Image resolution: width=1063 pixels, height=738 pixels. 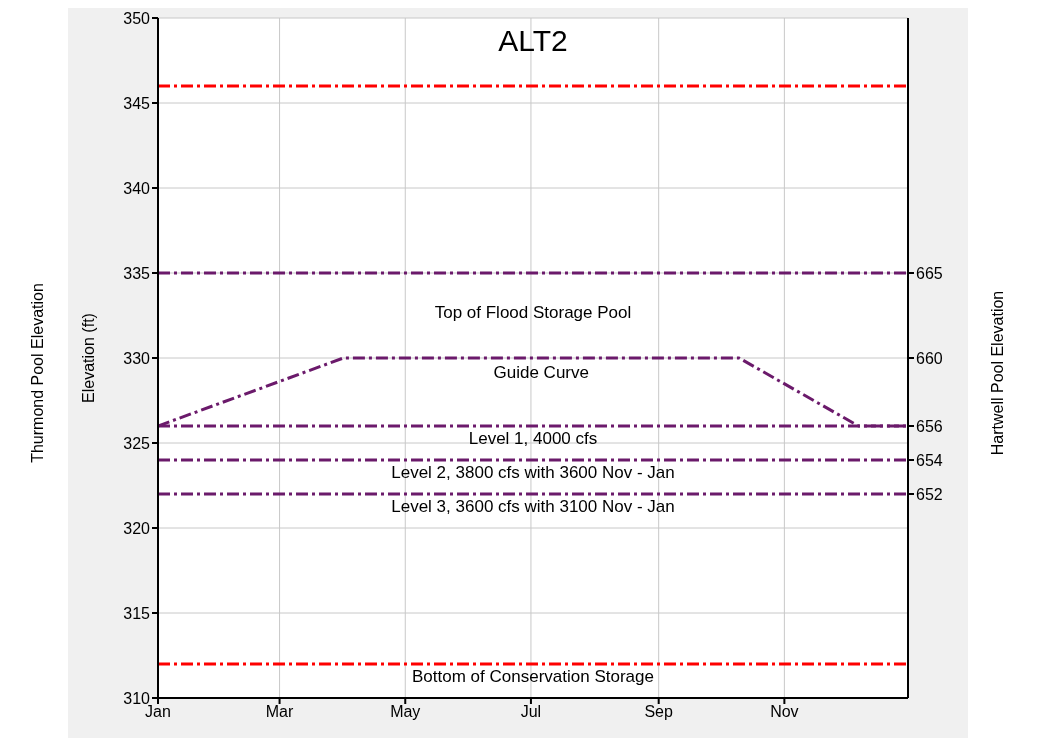 I want to click on y-tick-label: 335, so click(x=137, y=273).